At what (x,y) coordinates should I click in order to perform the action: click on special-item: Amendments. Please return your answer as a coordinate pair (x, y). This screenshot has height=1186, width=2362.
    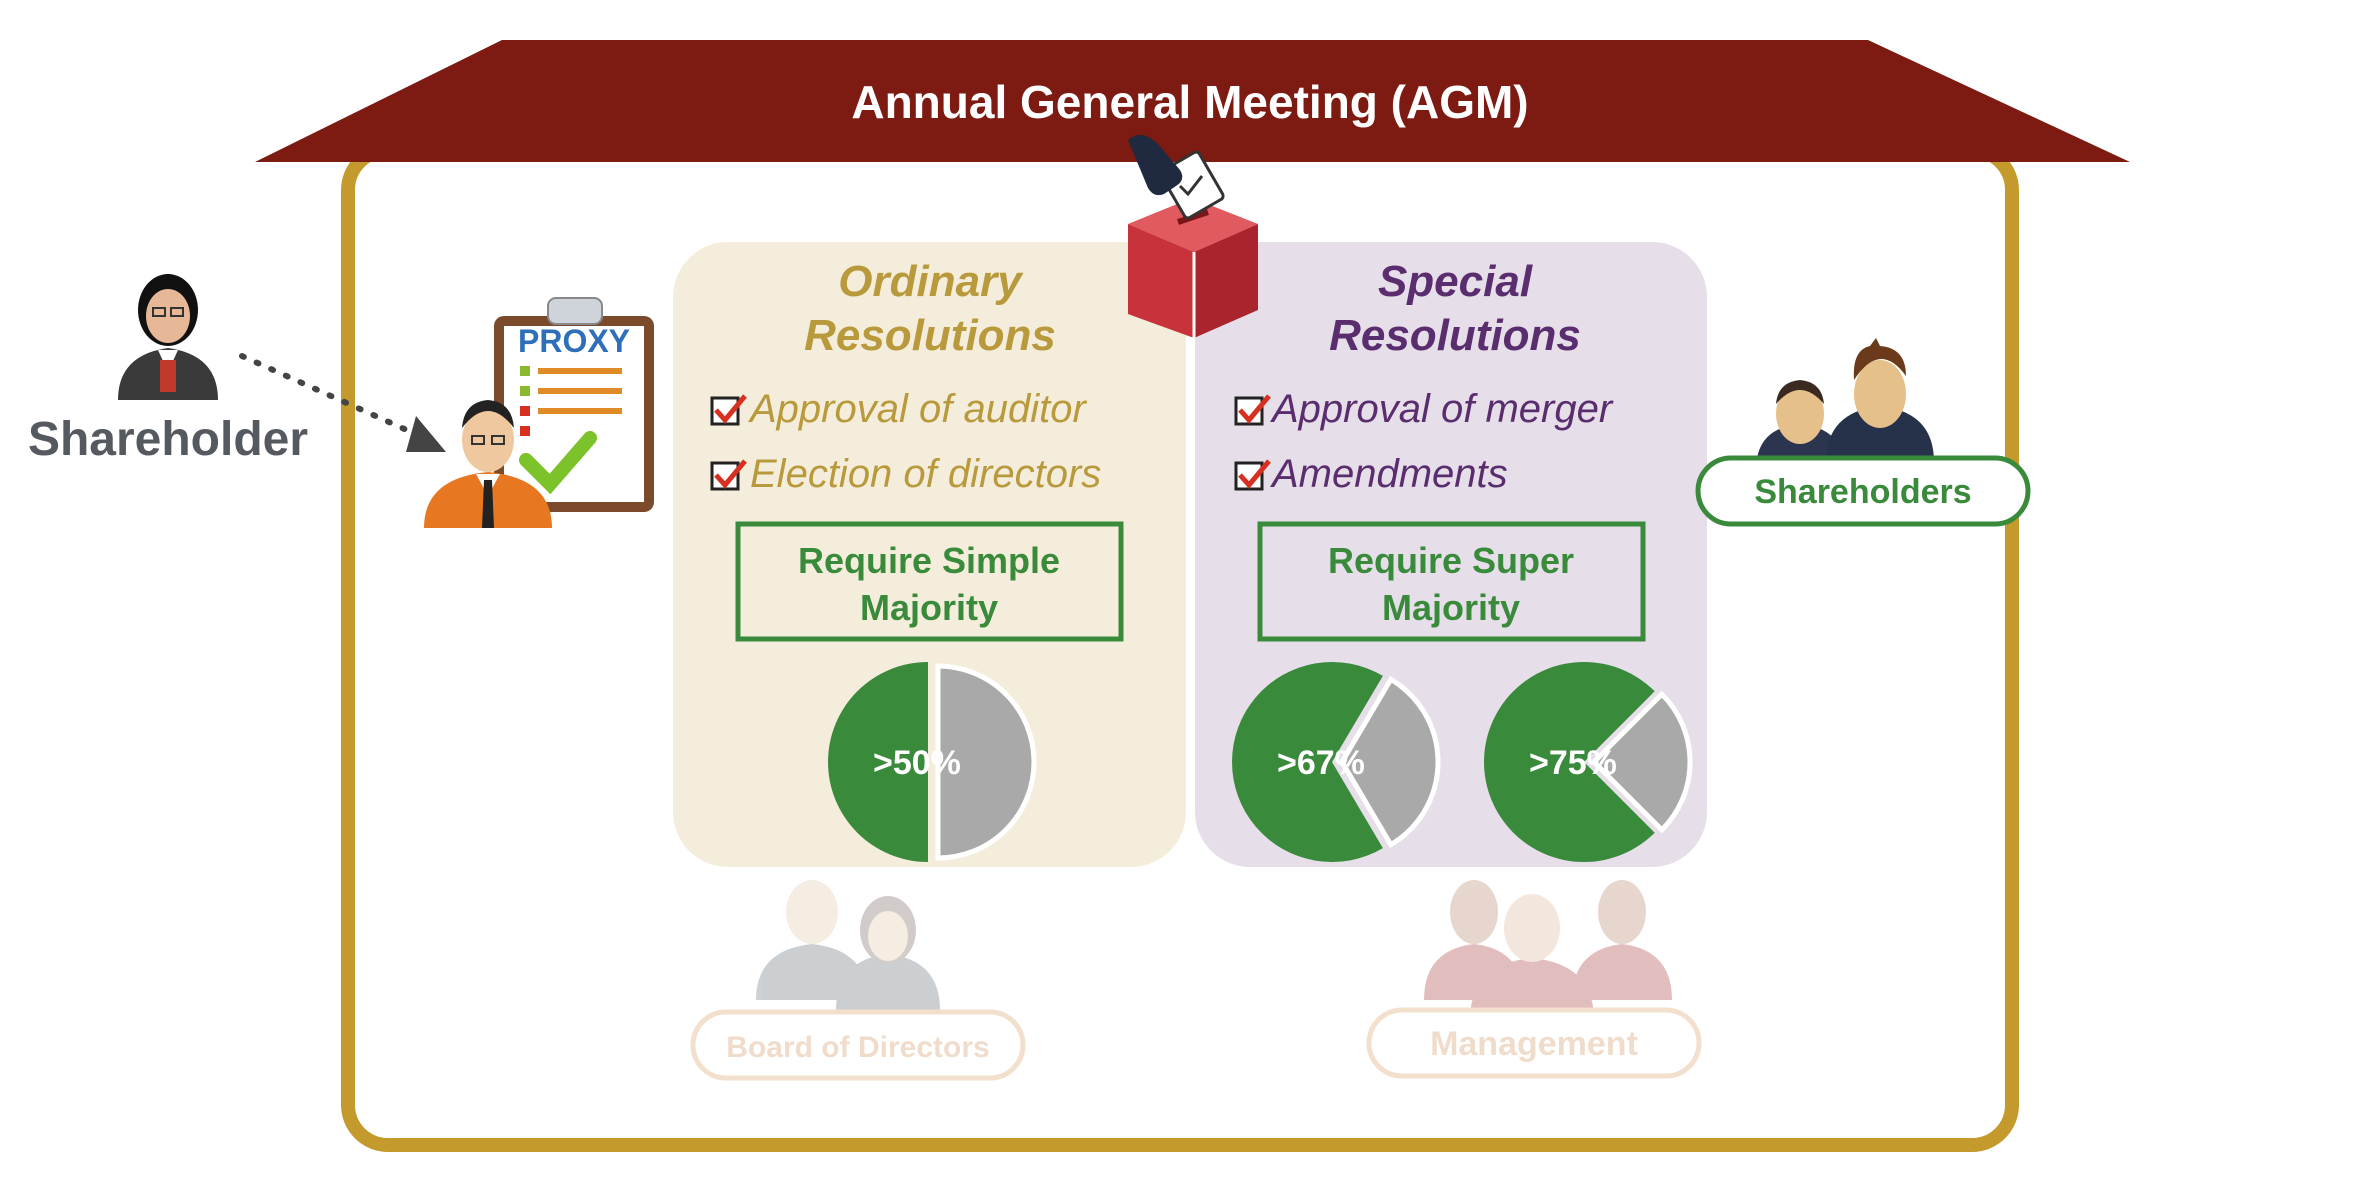
    Looking at the image, I should click on (1389, 474).